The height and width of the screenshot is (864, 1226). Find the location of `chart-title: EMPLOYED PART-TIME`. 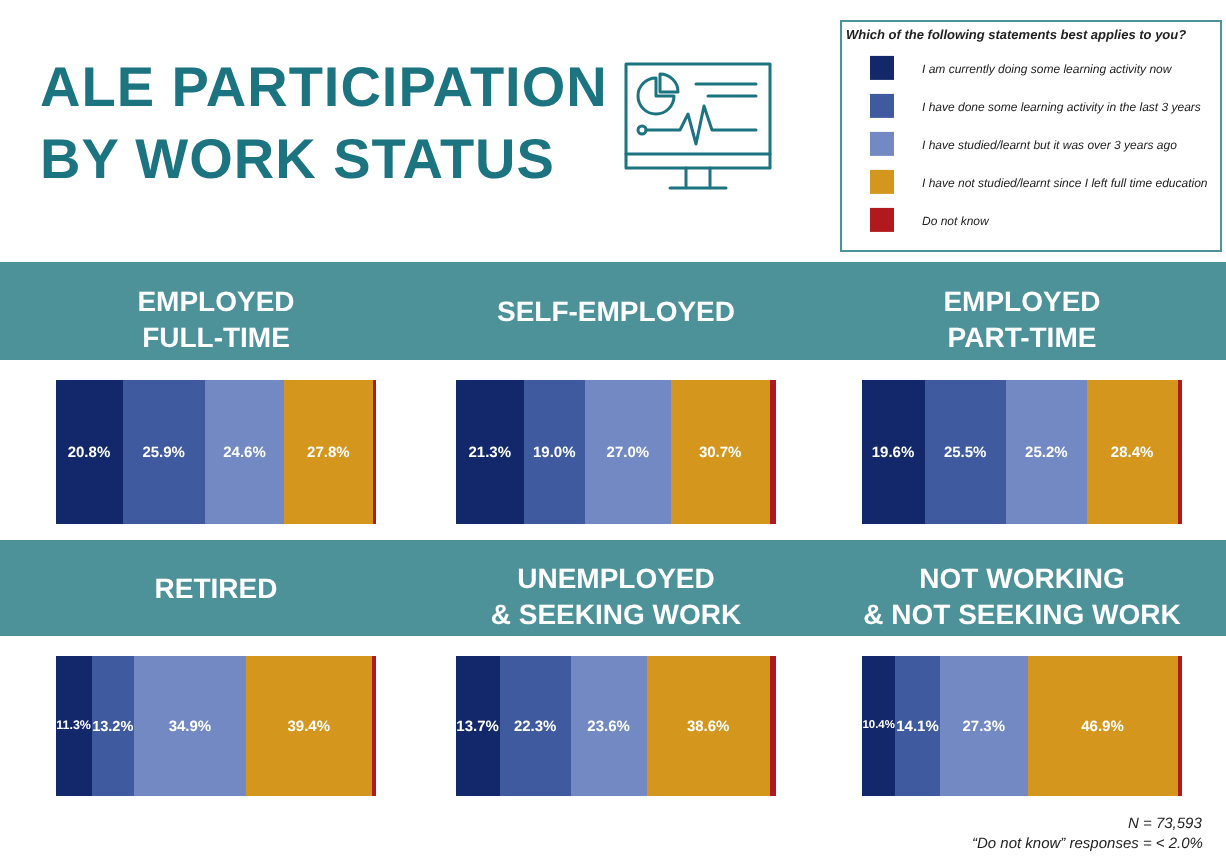

chart-title: EMPLOYED PART-TIME is located at coordinates (1022, 319).